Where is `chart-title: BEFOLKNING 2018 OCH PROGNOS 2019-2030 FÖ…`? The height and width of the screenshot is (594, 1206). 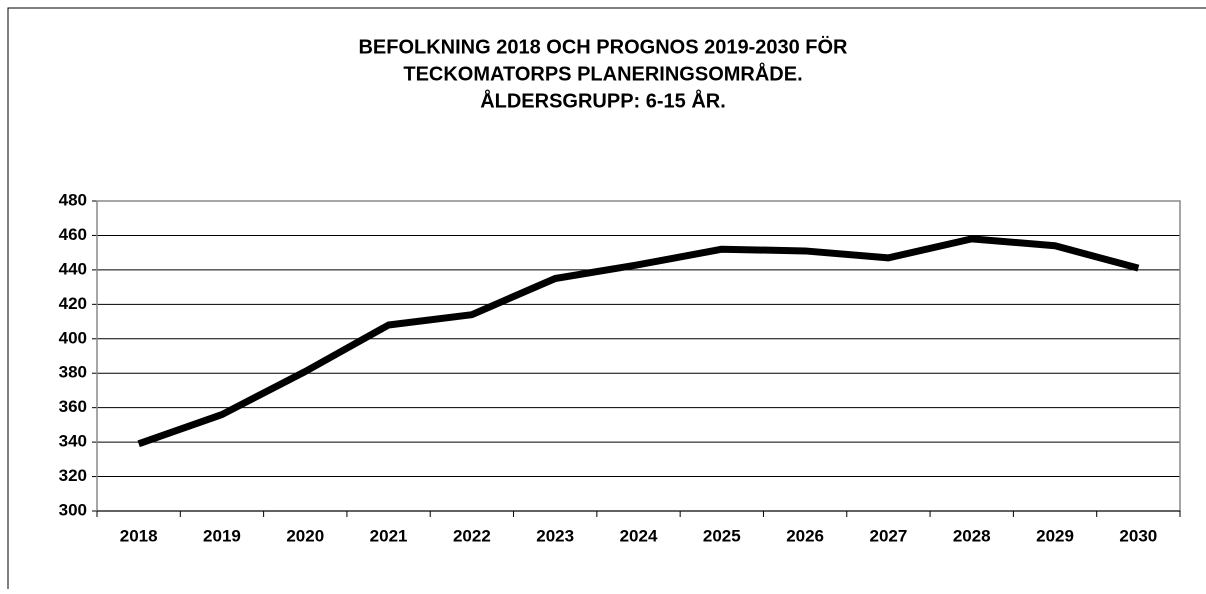 chart-title: BEFOLKNING 2018 OCH PROGNOS 2019-2030 FÖ… is located at coordinates (603, 46).